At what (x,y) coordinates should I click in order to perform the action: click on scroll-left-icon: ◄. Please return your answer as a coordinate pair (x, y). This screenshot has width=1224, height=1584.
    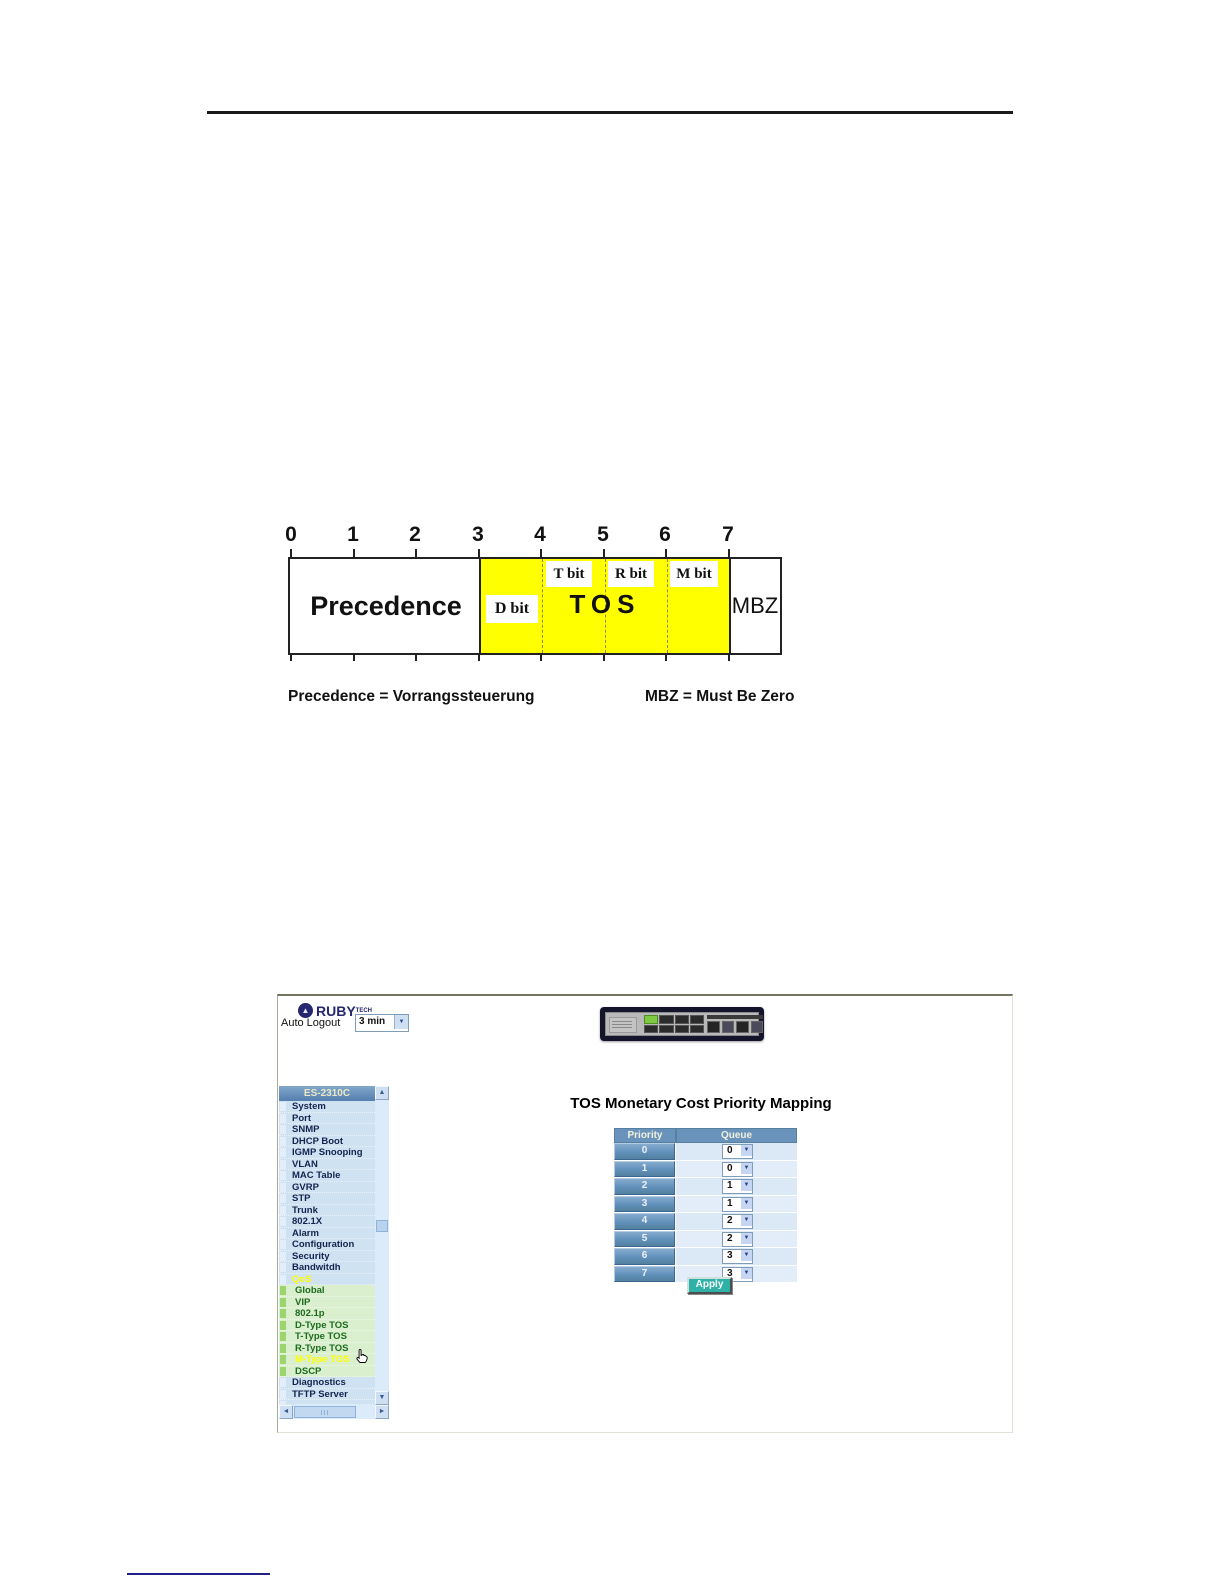
    Looking at the image, I should click on (286, 1412).